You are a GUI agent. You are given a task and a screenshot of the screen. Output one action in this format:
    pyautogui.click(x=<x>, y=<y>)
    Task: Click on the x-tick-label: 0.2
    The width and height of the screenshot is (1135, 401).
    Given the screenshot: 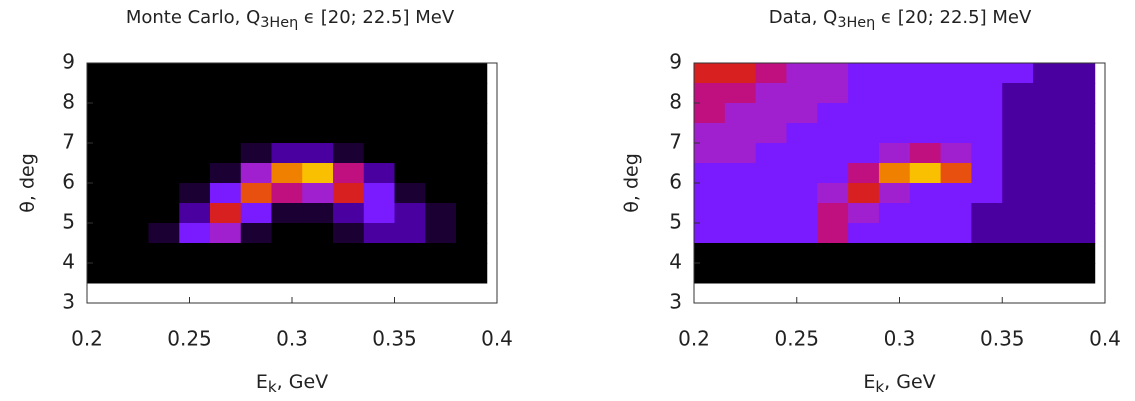 What is the action you would take?
    pyautogui.click(x=694, y=339)
    